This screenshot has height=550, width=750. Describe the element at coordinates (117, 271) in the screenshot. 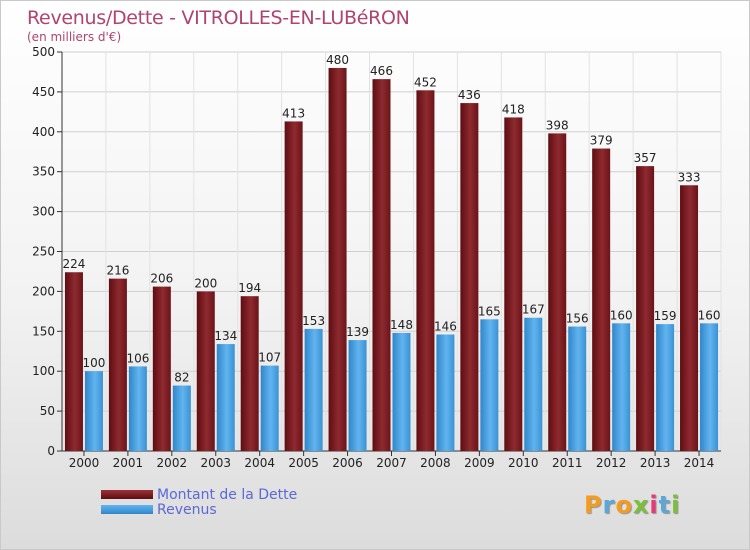

I see `data-label: 216` at that location.